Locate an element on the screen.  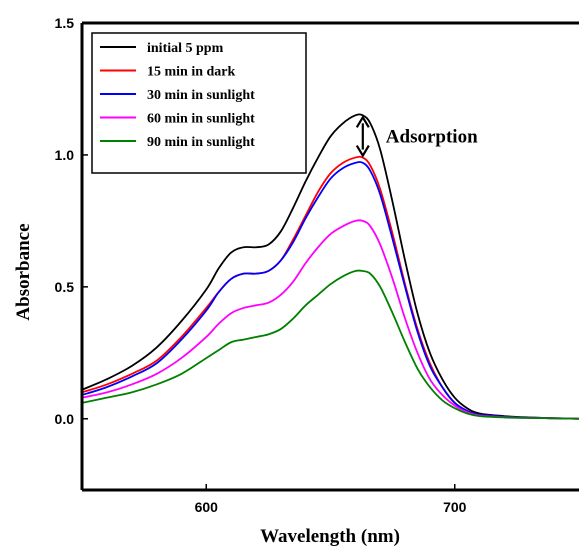
annotation-label: Adsorption is located at coordinates (432, 136).